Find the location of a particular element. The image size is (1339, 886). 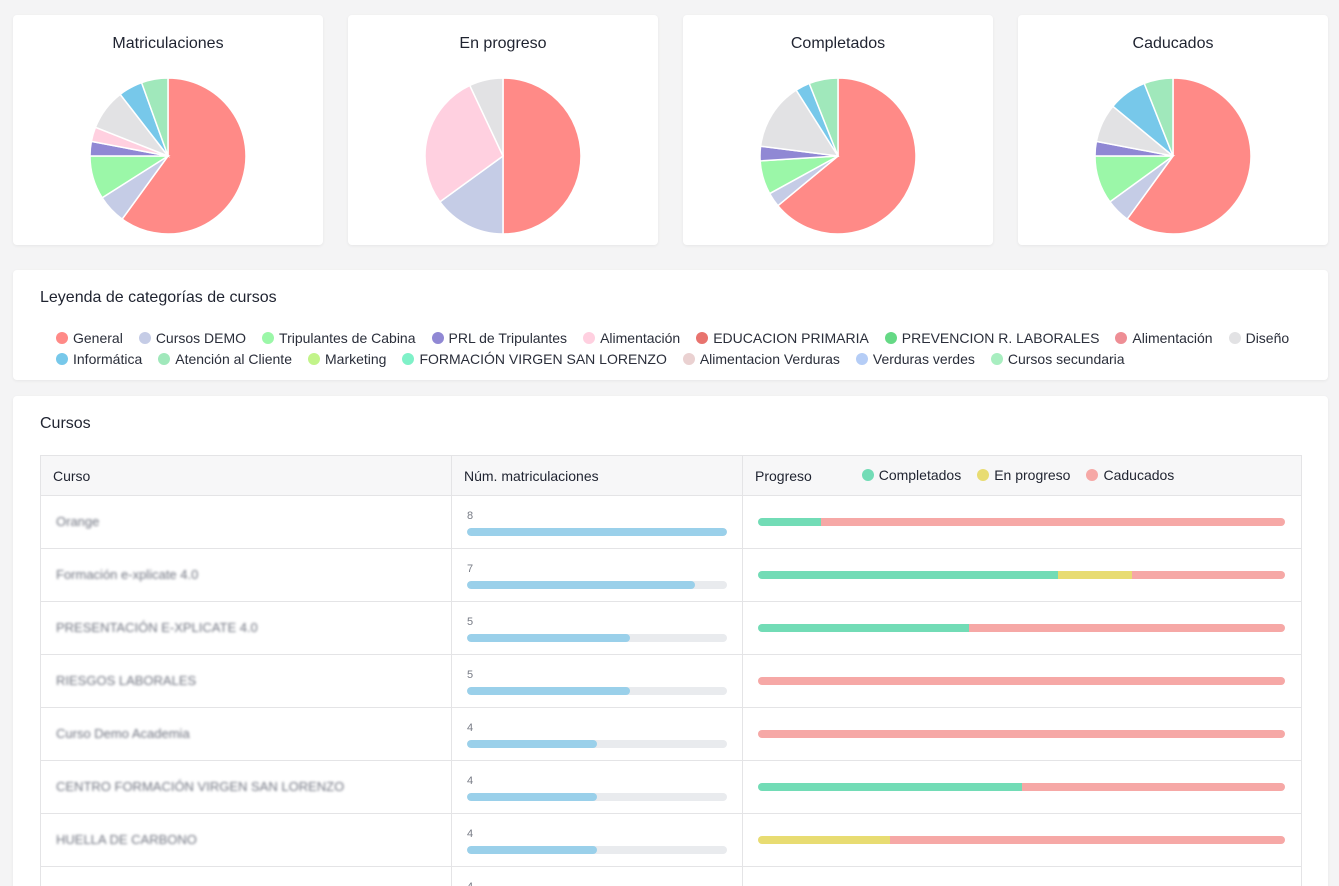

legend-item: EDUCACION PRIMARIA is located at coordinates (782, 337).